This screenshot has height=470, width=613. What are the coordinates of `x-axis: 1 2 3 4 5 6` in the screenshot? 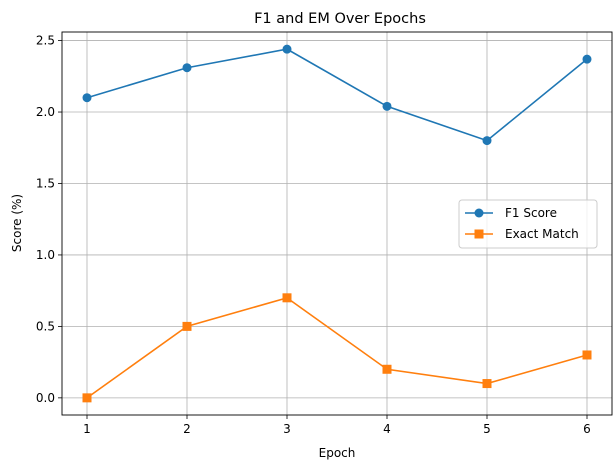 It's located at (337, 425).